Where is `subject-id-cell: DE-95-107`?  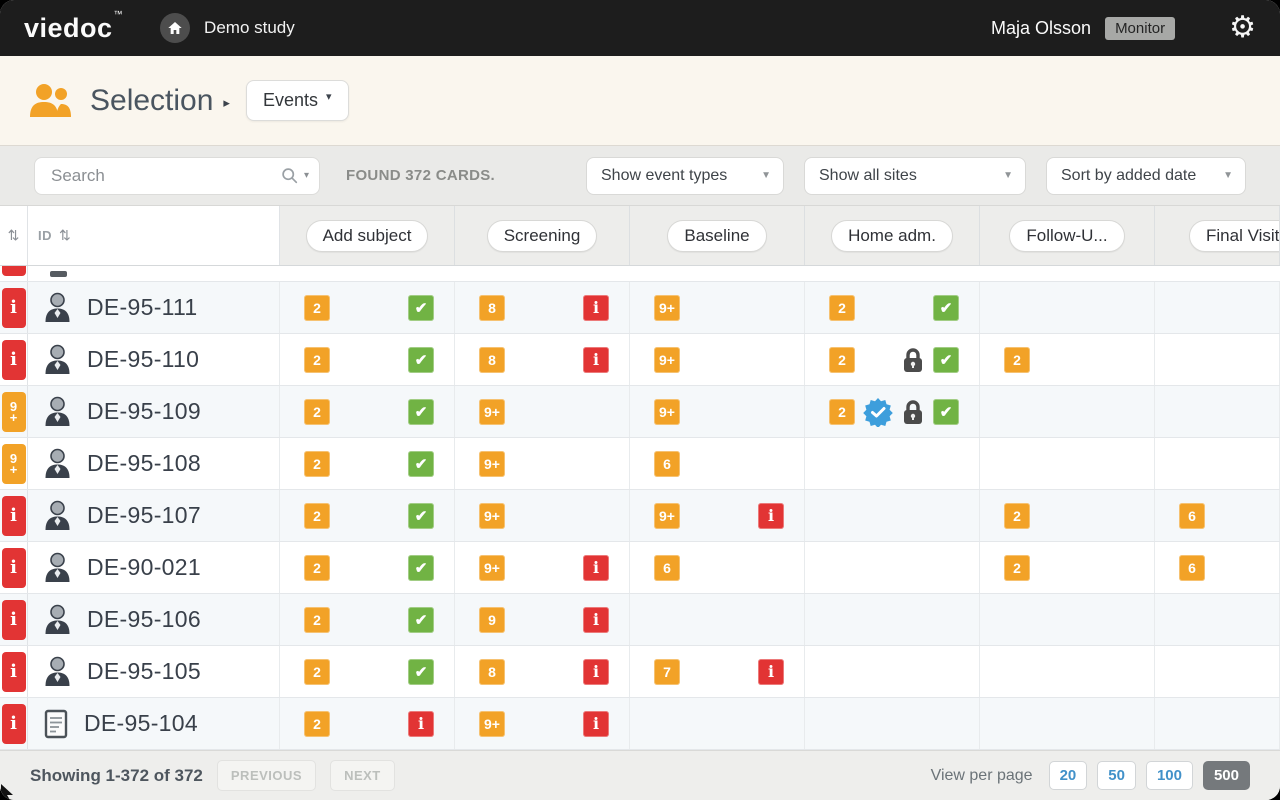 subject-id-cell: DE-95-107 is located at coordinates (154, 515).